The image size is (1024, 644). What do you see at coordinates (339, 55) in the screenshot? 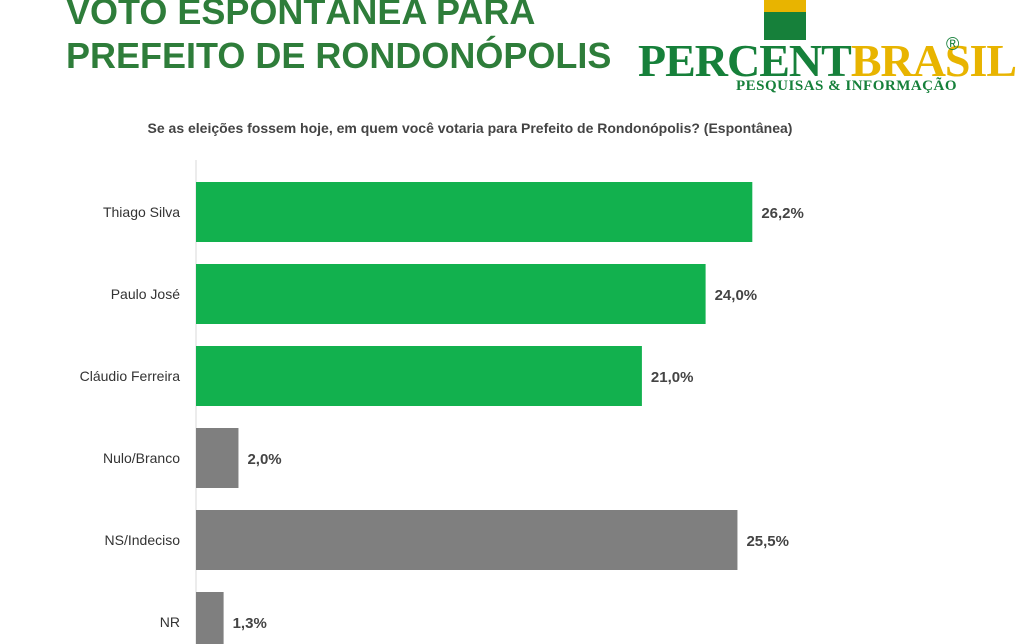
I see `title-line-2: PREFEITO DE RONDONÓPOLIS` at bounding box center [339, 55].